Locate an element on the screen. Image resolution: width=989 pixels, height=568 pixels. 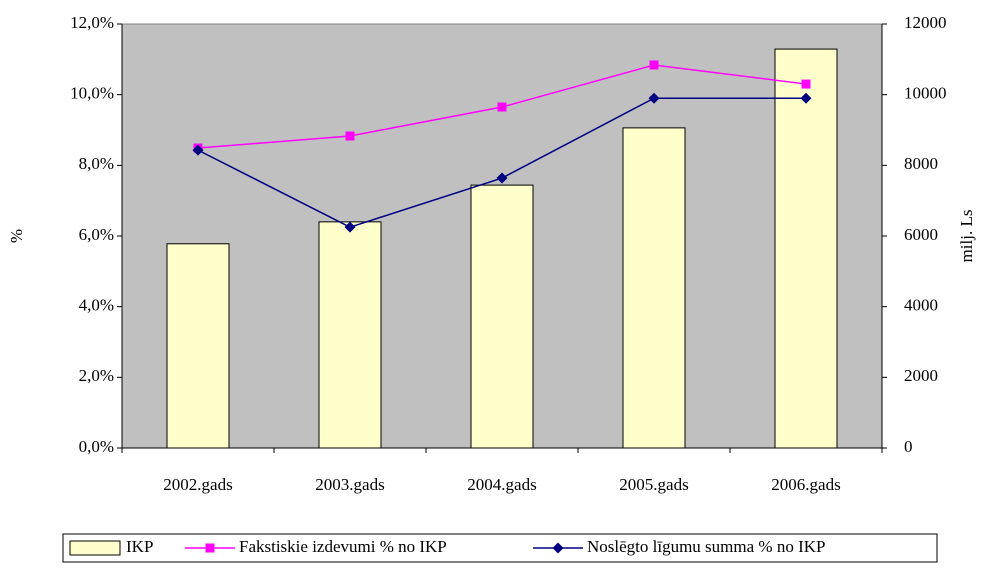
y-axis-label: % is located at coordinates (16, 236).